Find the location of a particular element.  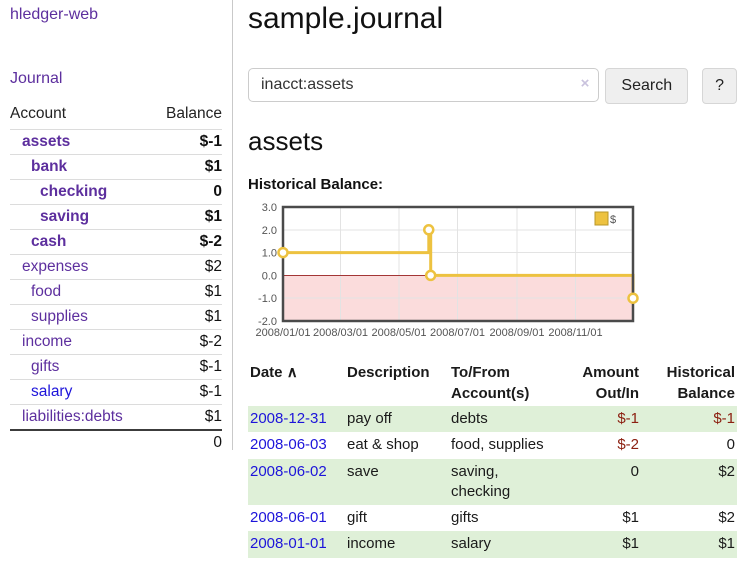

x-axis-tick-label: 2008/11/01 is located at coordinates (575, 333).